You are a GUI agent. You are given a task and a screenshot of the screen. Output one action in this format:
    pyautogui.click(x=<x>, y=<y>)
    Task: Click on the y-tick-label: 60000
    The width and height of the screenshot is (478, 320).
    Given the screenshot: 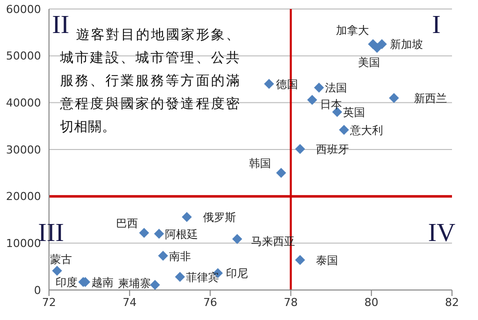 What is the action you would take?
    pyautogui.click(x=23, y=9)
    